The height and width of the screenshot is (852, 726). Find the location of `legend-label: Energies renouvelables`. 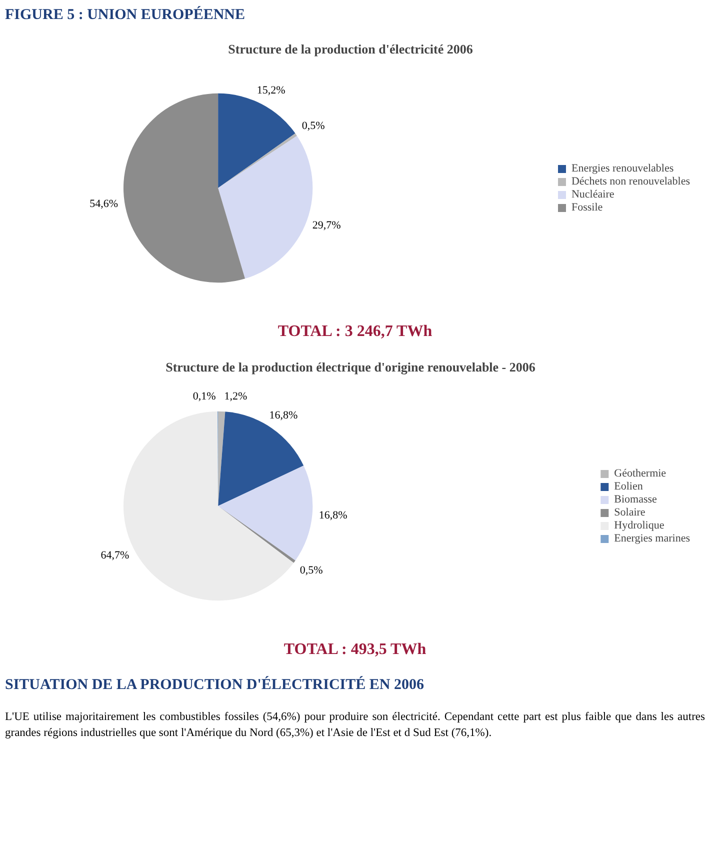

legend-label: Energies renouvelables is located at coordinates (622, 168).